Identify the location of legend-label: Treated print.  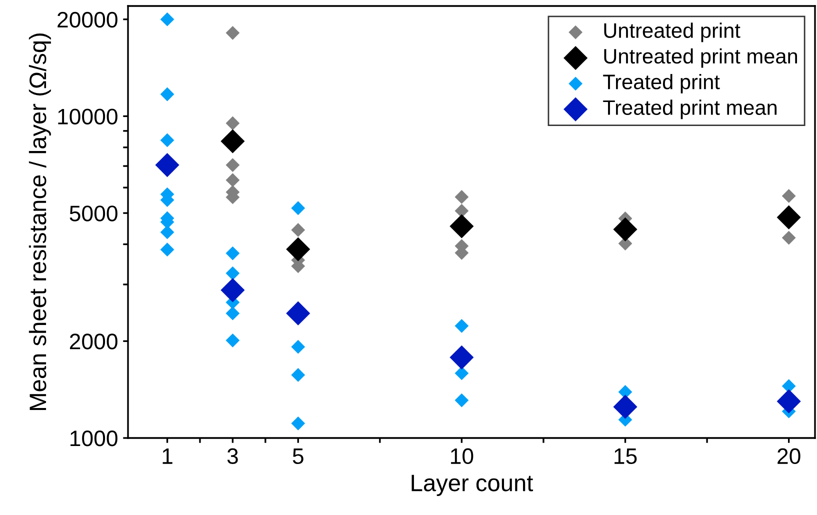
(661, 84).